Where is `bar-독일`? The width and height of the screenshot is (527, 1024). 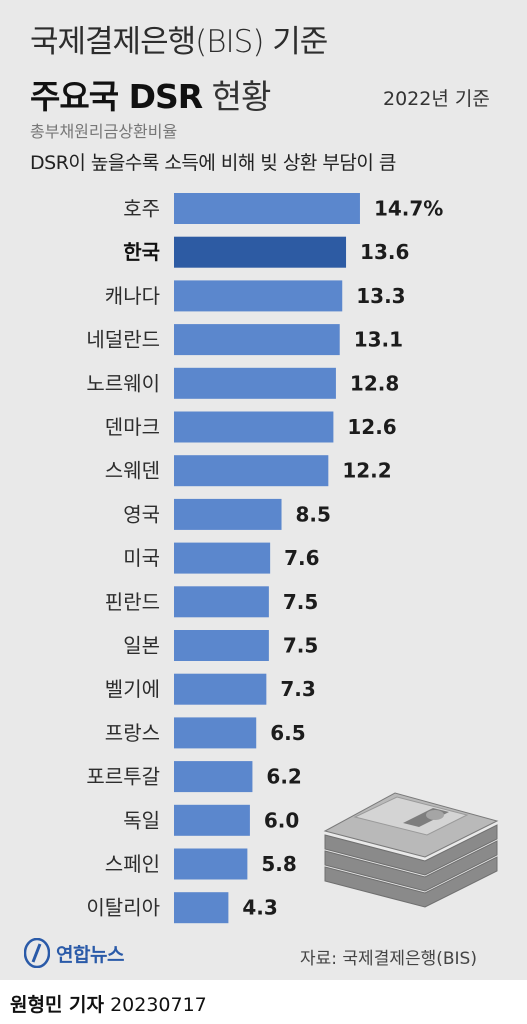 bar-독일 is located at coordinates (212, 820).